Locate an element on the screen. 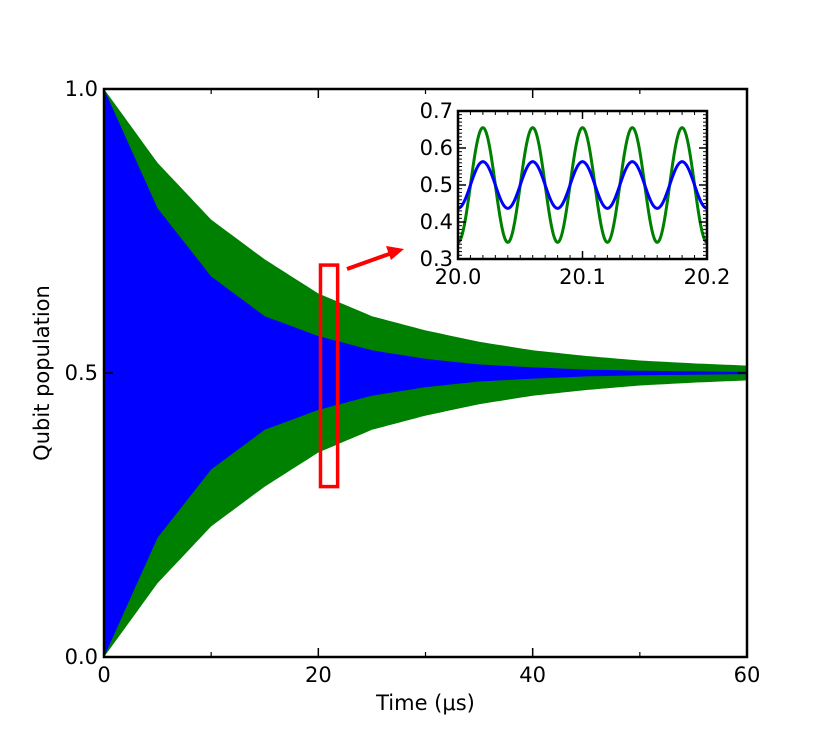  zoom-arrow-head is located at coordinates (395, 253).